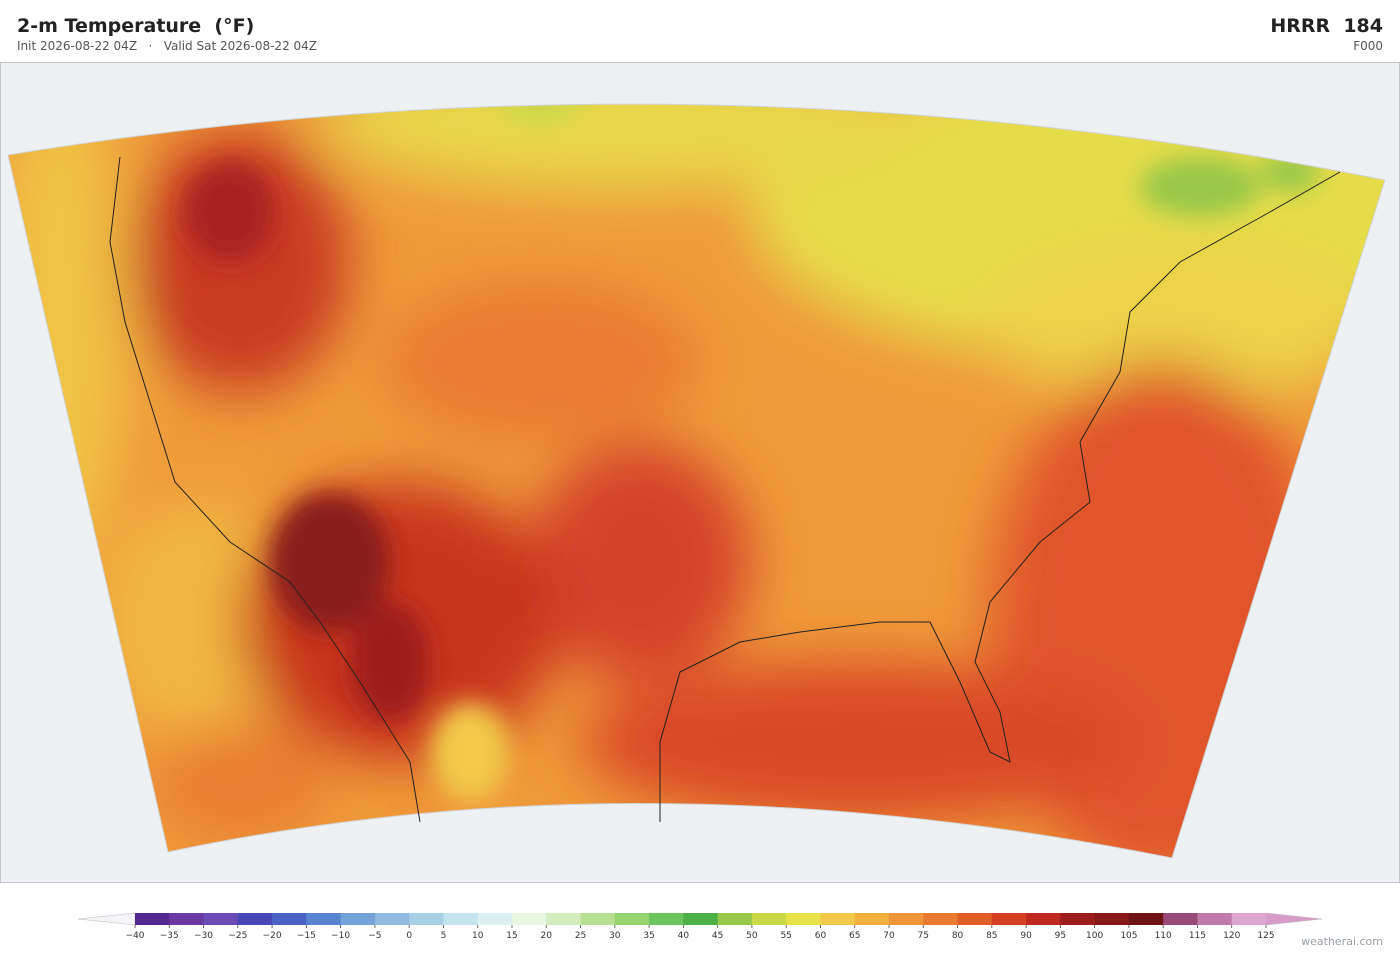 The image size is (1400, 956). What do you see at coordinates (409, 936) in the screenshot?
I see `colorbar-tick-label: 0` at bounding box center [409, 936].